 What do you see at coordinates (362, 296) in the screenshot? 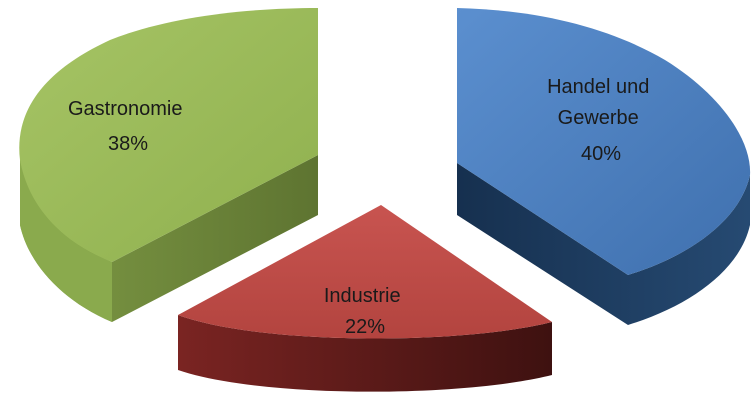
I see `slice-label-line: Industrie` at bounding box center [362, 296].